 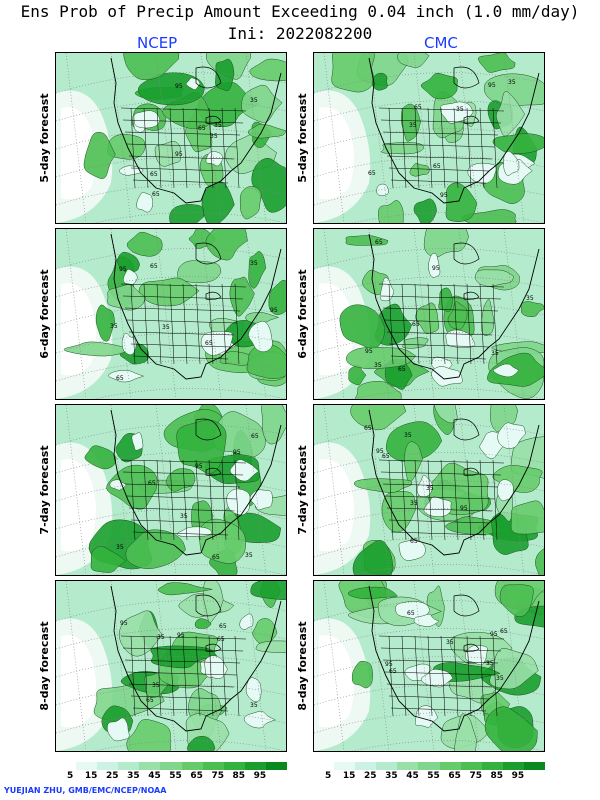 I want to click on model-label-cmc: CMC, so click(x=441, y=43).